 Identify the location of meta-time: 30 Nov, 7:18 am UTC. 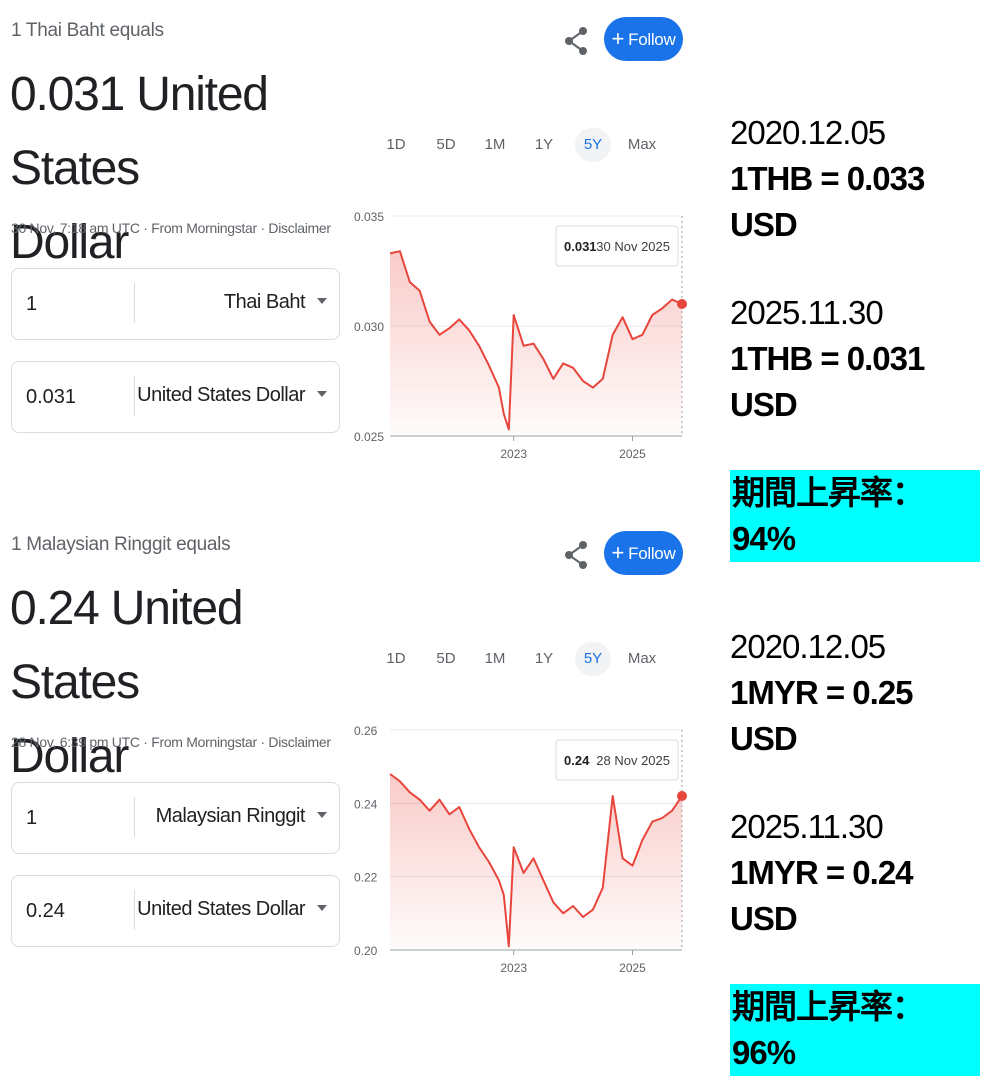
(75, 228).